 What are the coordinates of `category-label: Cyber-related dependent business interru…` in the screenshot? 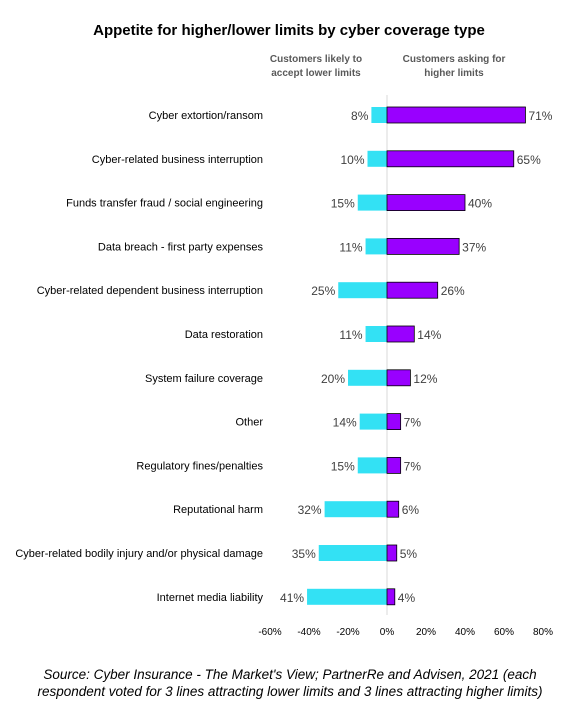 It's located at (150, 291).